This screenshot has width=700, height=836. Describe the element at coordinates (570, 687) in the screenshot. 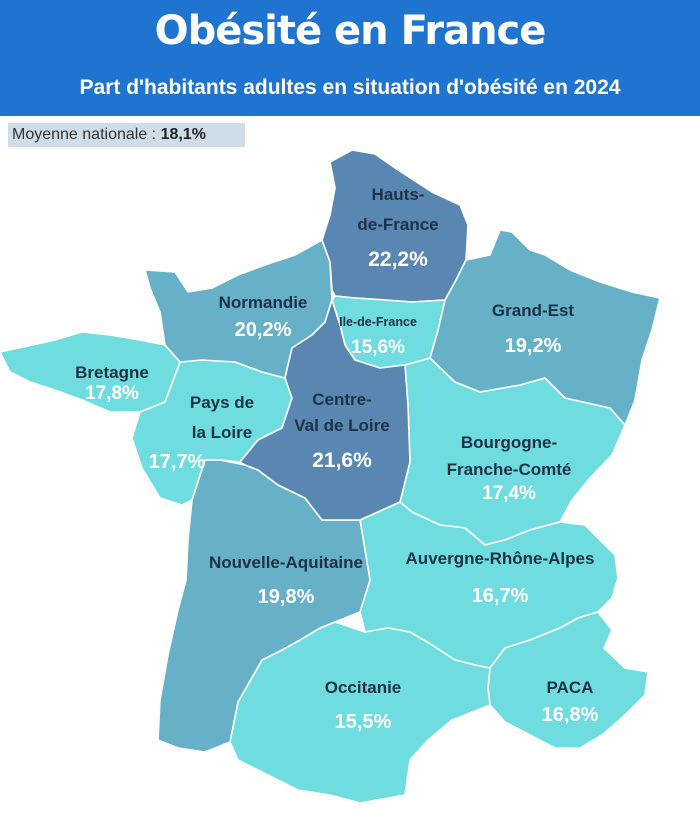

I see `region-name-paca: PACA` at that location.